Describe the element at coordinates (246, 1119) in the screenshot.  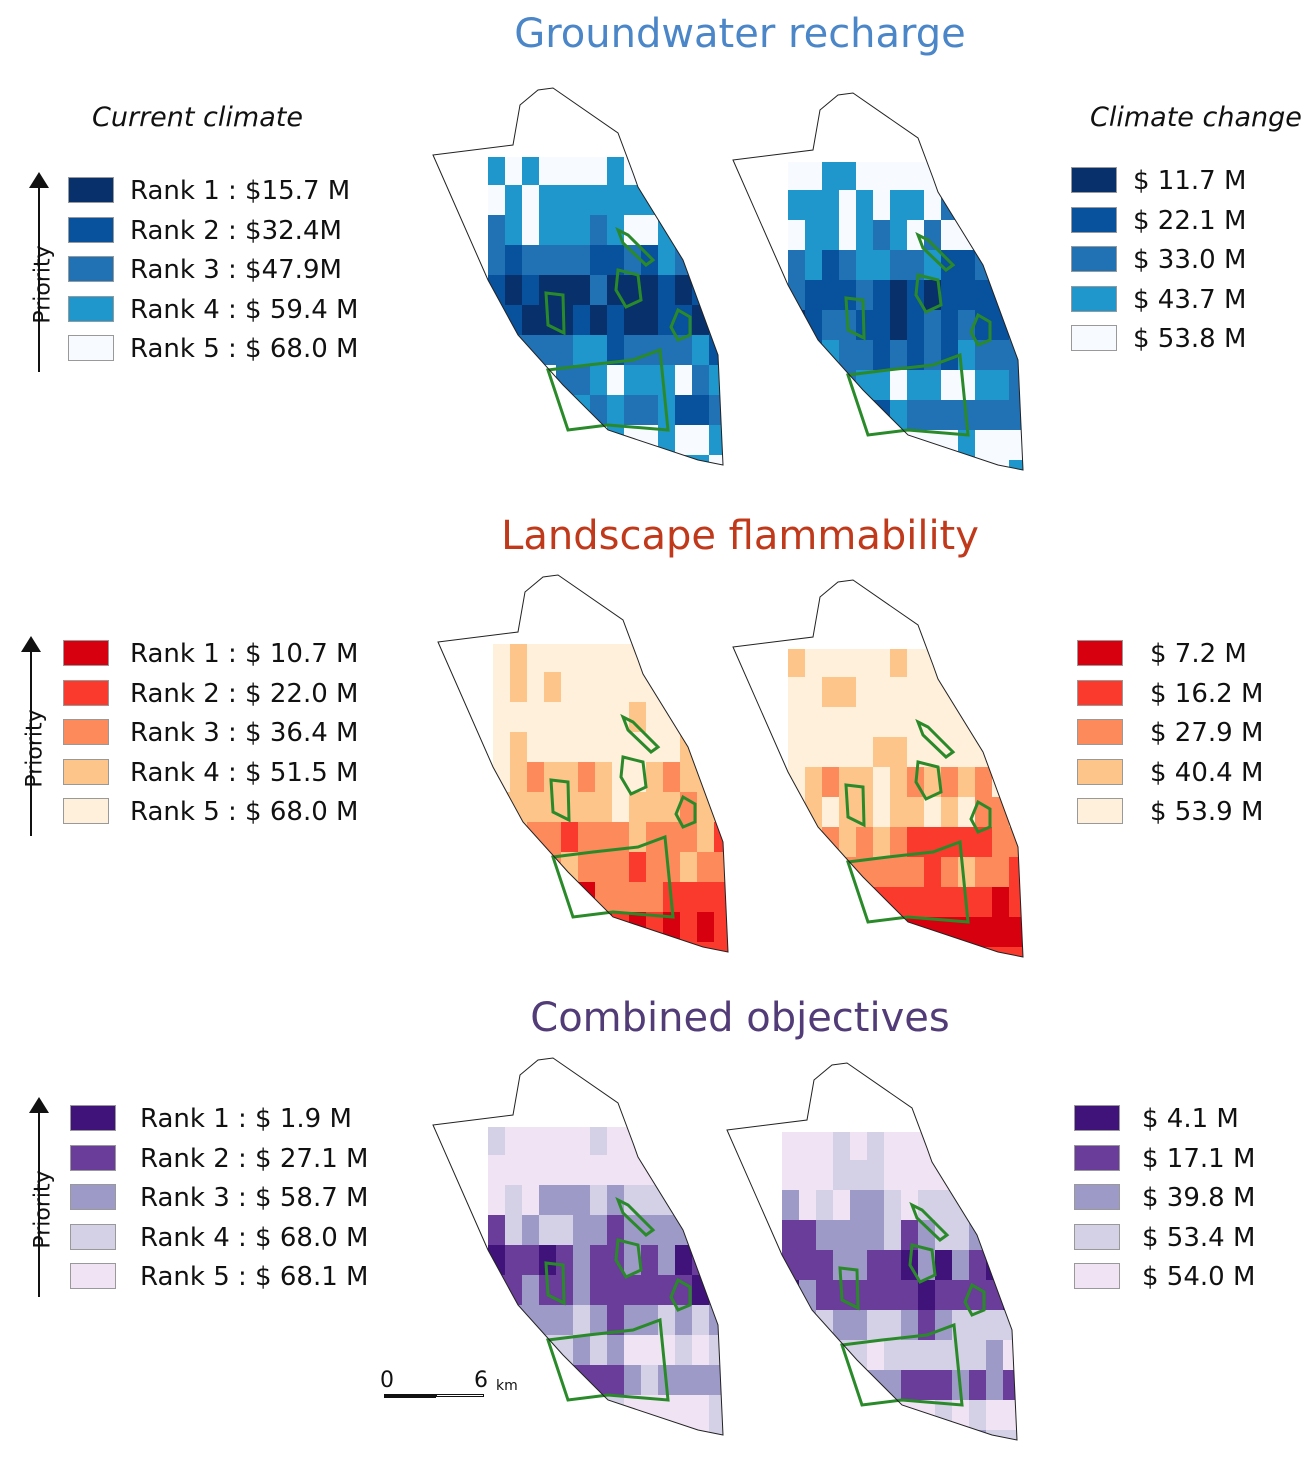
I see `legend-label: Rank 1 : $ 1.9 M` at that location.